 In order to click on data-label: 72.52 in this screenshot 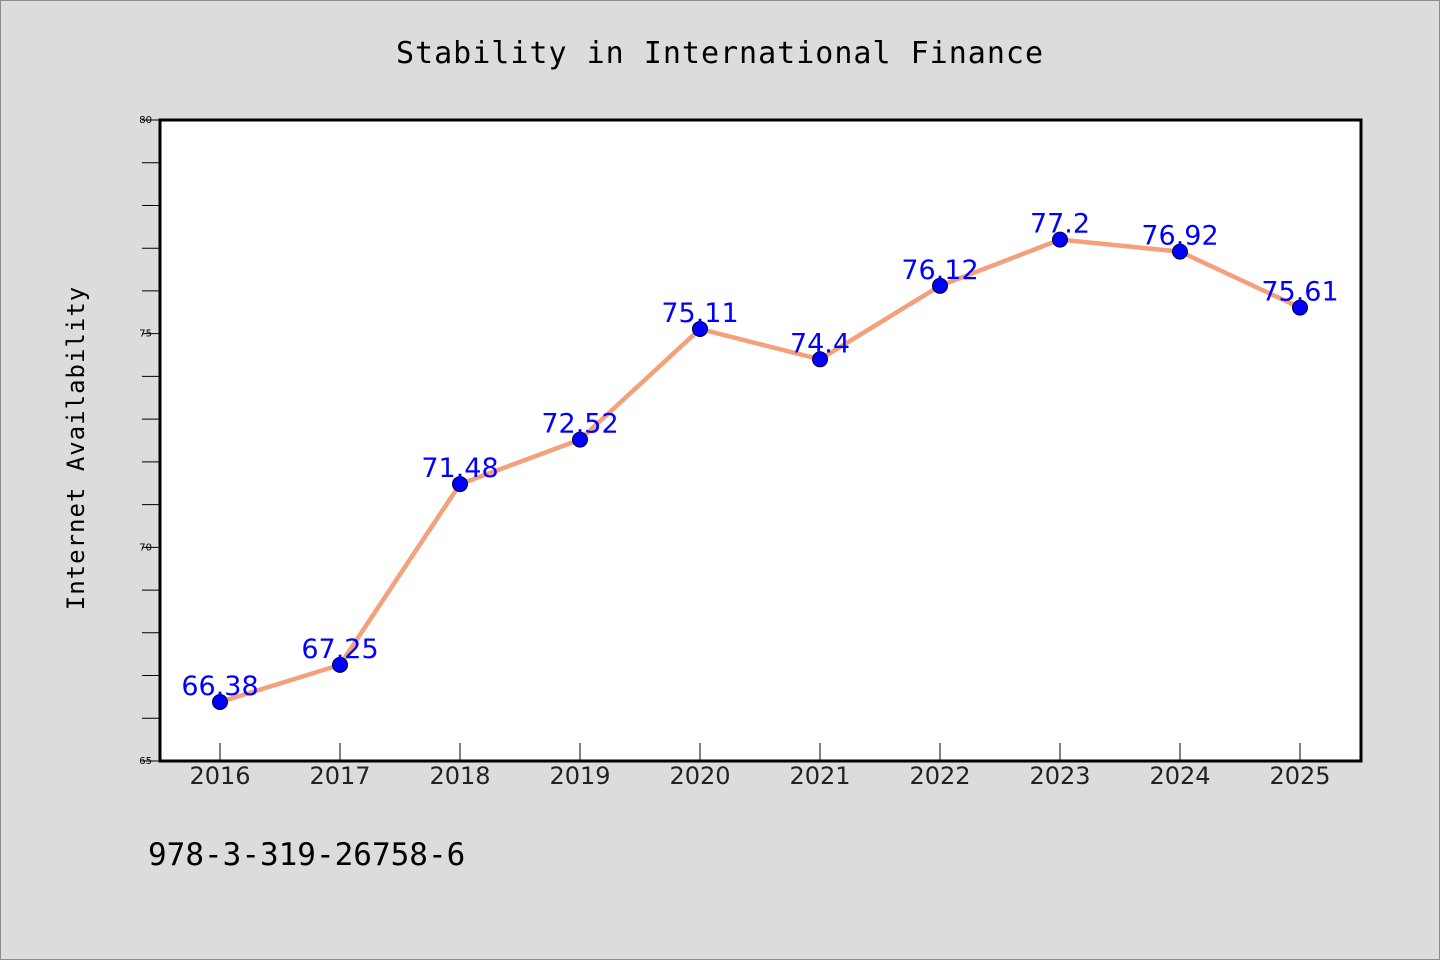, I will do `click(579, 424)`.